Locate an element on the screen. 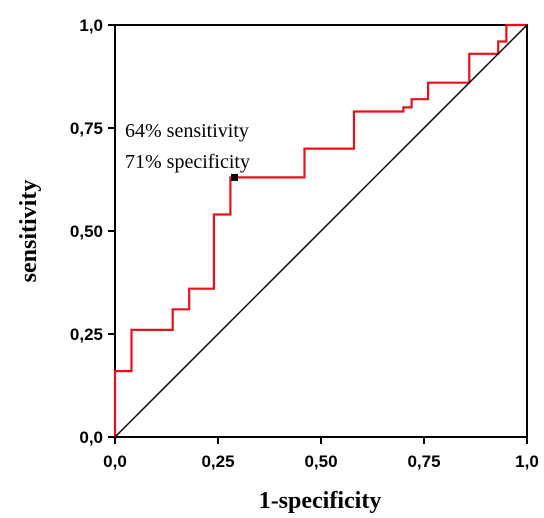  x-tick-label: 0,0 is located at coordinates (115, 461).